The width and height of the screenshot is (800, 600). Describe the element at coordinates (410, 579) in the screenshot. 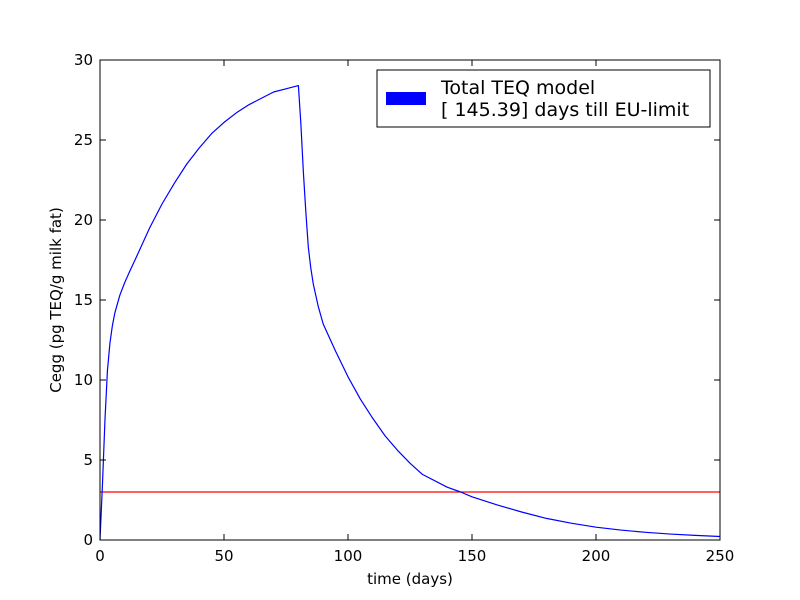

I see `x-axis-label: time (days)` at that location.